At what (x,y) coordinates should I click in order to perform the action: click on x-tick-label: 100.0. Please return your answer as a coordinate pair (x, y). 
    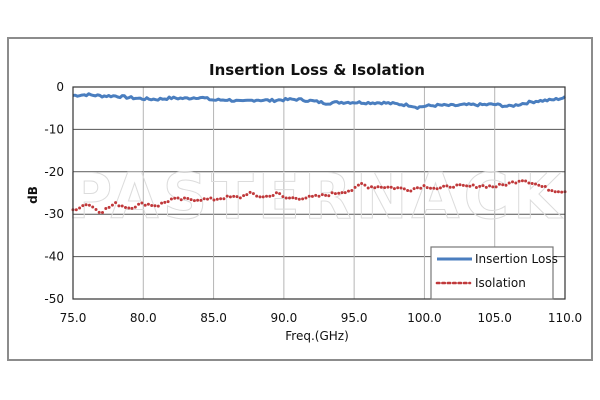
    Looking at the image, I should click on (424, 318).